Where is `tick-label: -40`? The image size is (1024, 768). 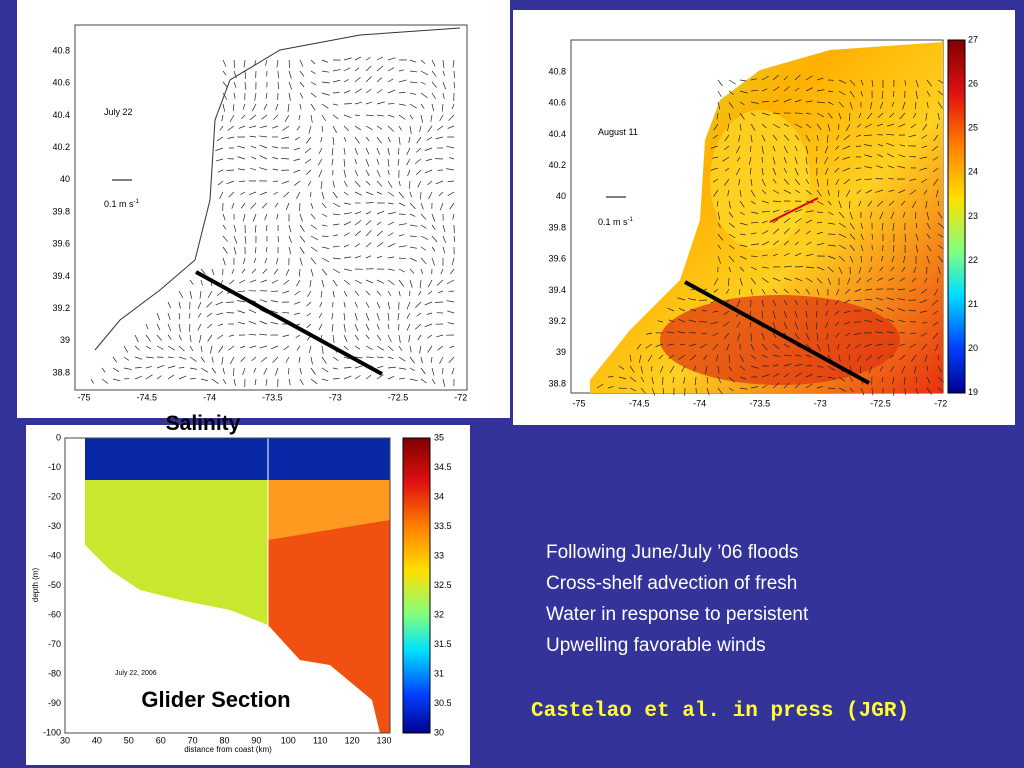 tick-label: -40 is located at coordinates (54, 555).